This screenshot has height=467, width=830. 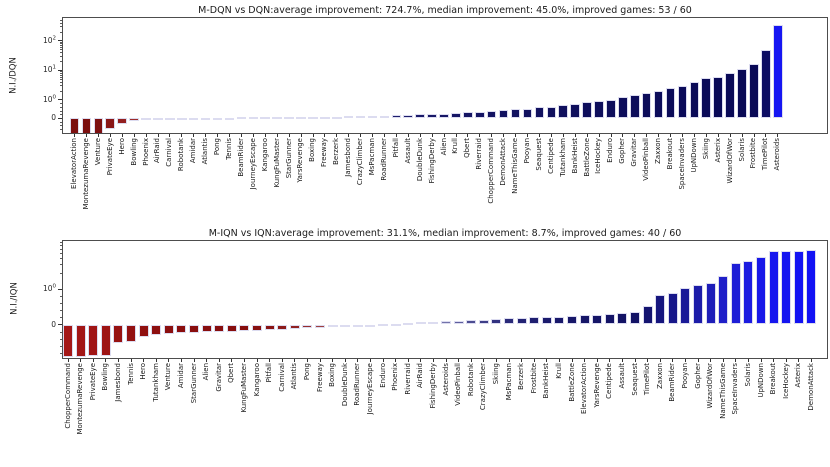 What do you see at coordinates (276, 163) in the screenshot?
I see `x-tick-label-KungFuMaster: KungFuMaster` at bounding box center [276, 163].